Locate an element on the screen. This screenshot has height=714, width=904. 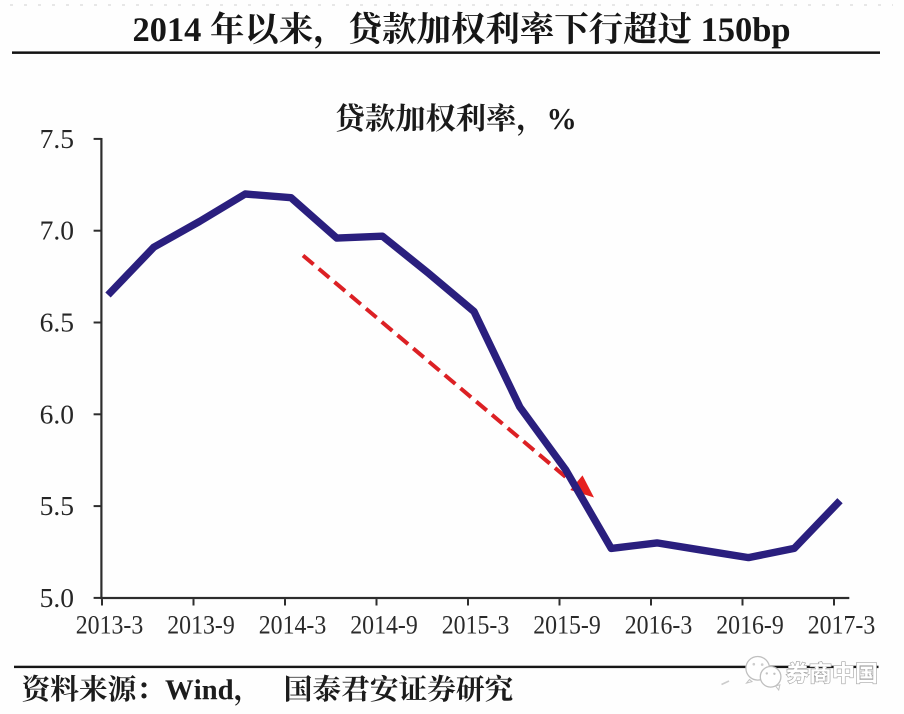
svg-text: 5.5 is located at coordinates (57, 505).